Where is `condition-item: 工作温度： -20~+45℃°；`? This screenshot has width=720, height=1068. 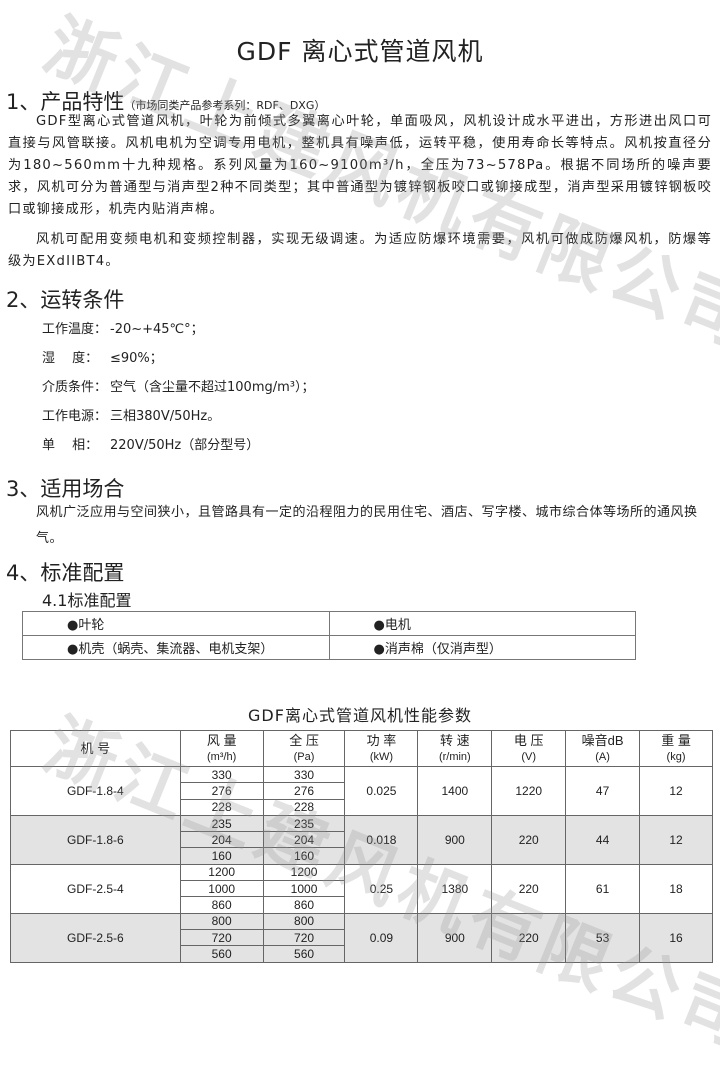
condition-item: 工作温度： -20~+45℃°； is located at coordinates (123, 327).